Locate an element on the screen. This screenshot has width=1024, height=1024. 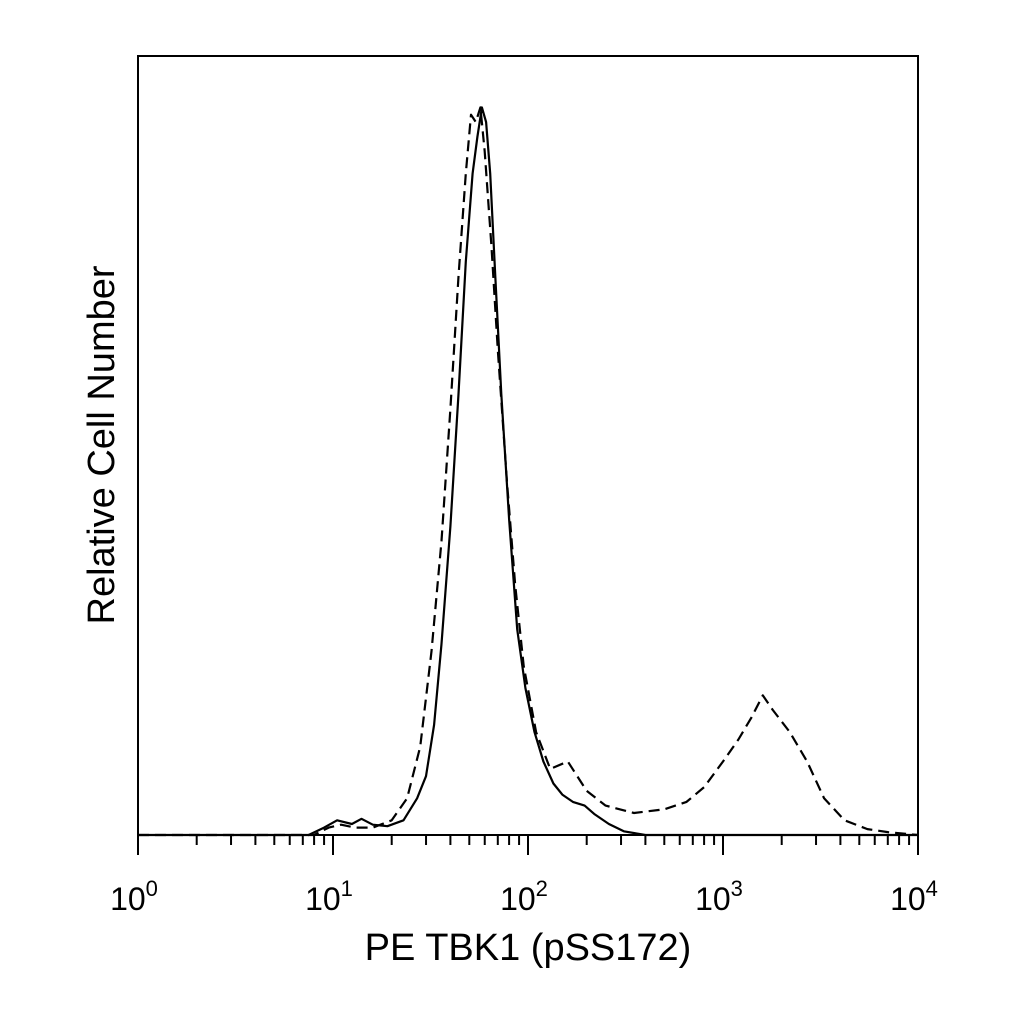
x-axis-tick-labels: 10⁰ 10¹ 10² 10³ 10⁴ is located at coordinates (524, 896).